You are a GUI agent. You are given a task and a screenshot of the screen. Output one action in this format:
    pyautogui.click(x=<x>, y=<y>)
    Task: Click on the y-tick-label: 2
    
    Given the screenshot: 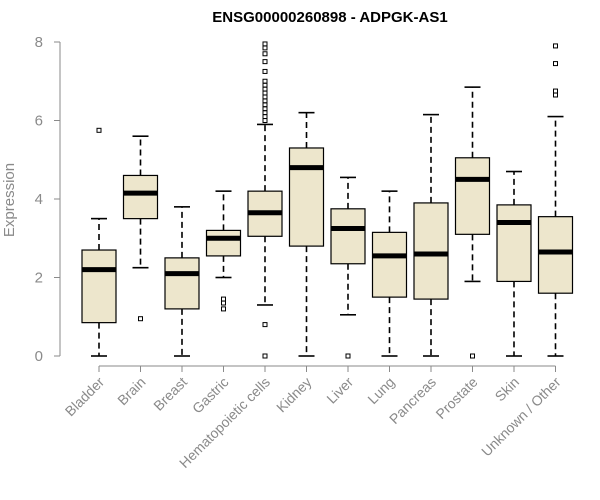 What is the action you would take?
    pyautogui.click(x=39, y=278)
    